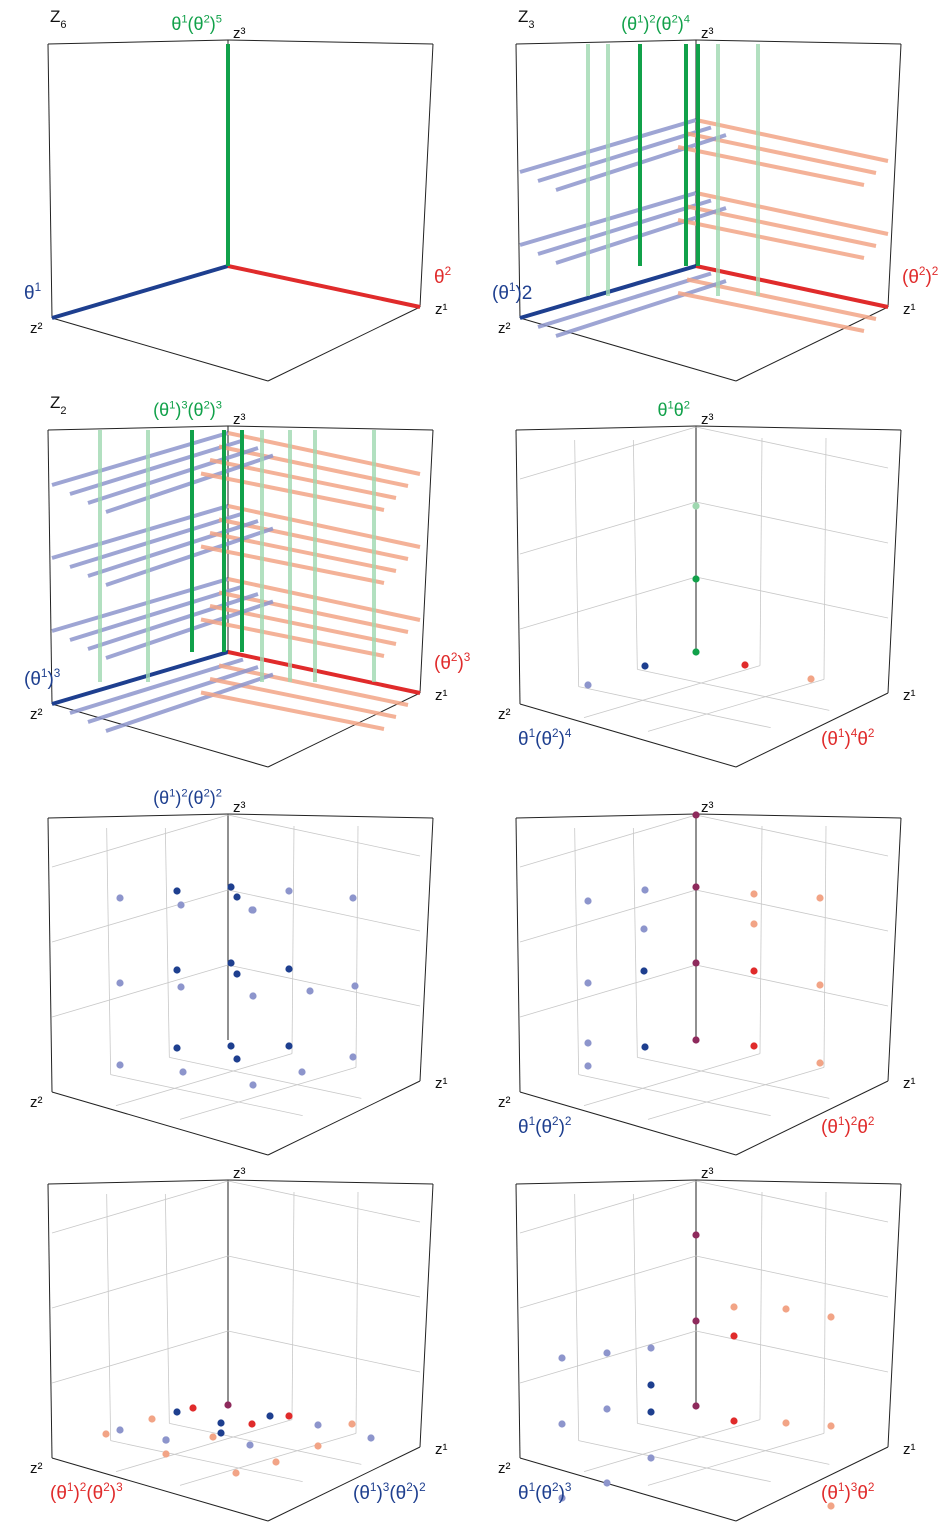 Image resolution: width=946 pixels, height=1526 pixels. What do you see at coordinates (442, 276) in the screenshot?
I see `label-right: θ2` at bounding box center [442, 276].